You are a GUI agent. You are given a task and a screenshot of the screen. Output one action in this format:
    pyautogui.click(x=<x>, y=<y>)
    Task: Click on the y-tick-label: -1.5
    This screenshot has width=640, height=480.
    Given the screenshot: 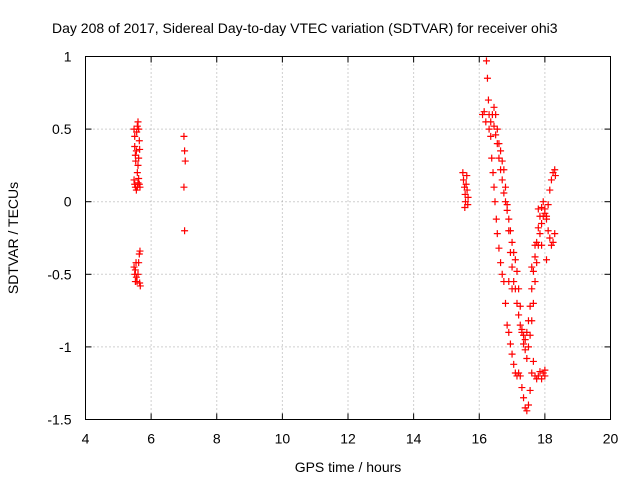 What is the action you would take?
    pyautogui.click(x=59, y=420)
    